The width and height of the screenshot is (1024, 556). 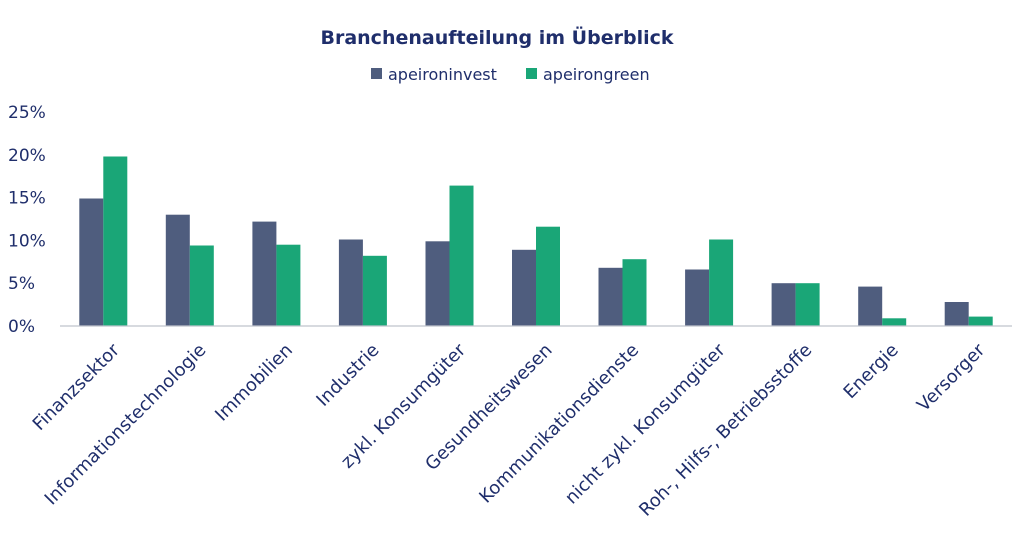 I want to click on bar-apeironinvest-industrie, so click(x=350, y=282).